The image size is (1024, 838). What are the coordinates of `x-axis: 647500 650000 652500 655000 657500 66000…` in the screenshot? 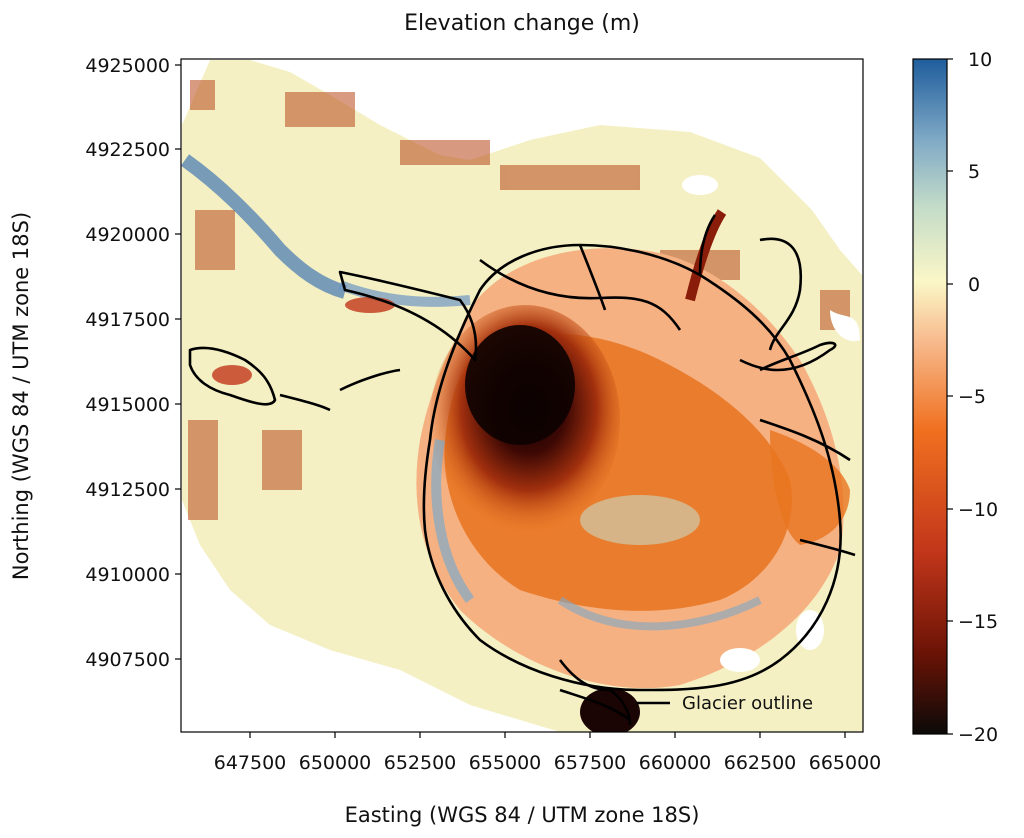 It's located at (548, 779).